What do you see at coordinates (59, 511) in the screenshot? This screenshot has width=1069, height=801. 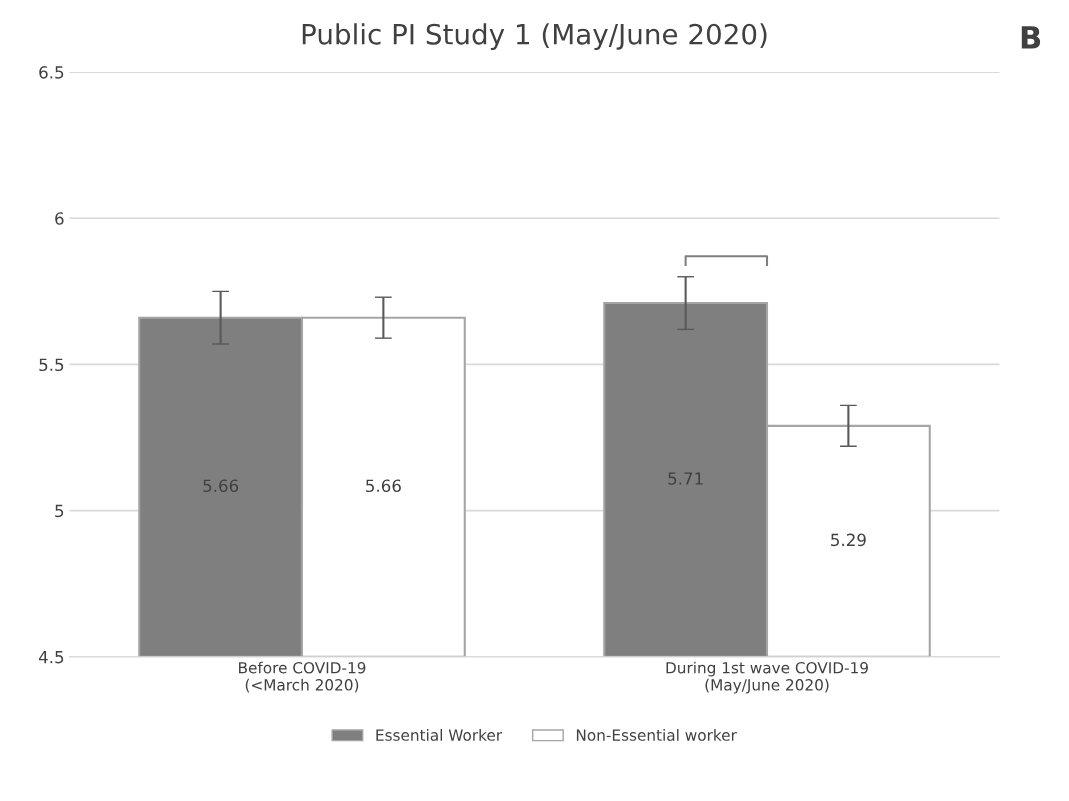 I see `y-tick-label: 5` at bounding box center [59, 511].